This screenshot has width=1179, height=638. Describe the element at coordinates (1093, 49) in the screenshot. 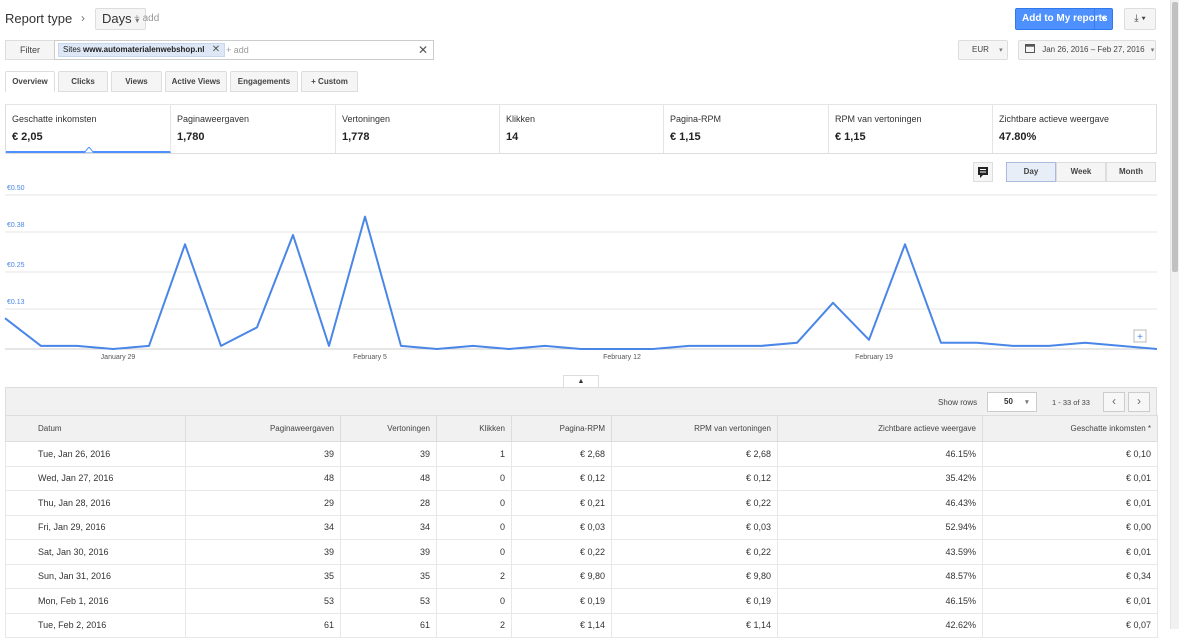

I see `date-range-label: Jan 26, 2016 – Feb 27, 2016` at that location.